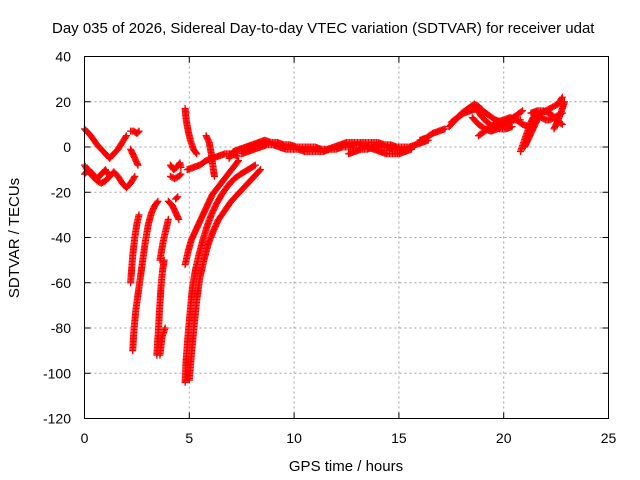 The width and height of the screenshot is (640, 480). Describe the element at coordinates (225, 275) in the screenshot. I see `data-series-arc-r` at that location.